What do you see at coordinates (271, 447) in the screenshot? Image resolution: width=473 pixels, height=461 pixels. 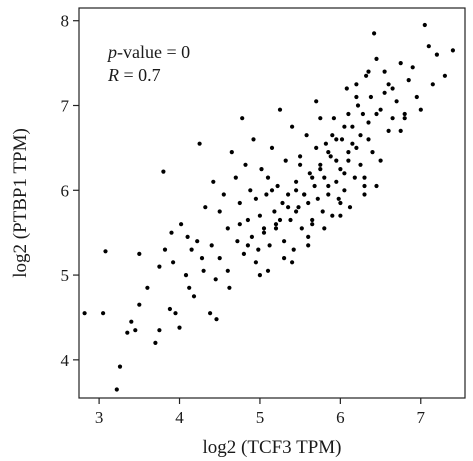 I see `x-axis-title: log2 (TCF3 TPM)` at bounding box center [271, 447].